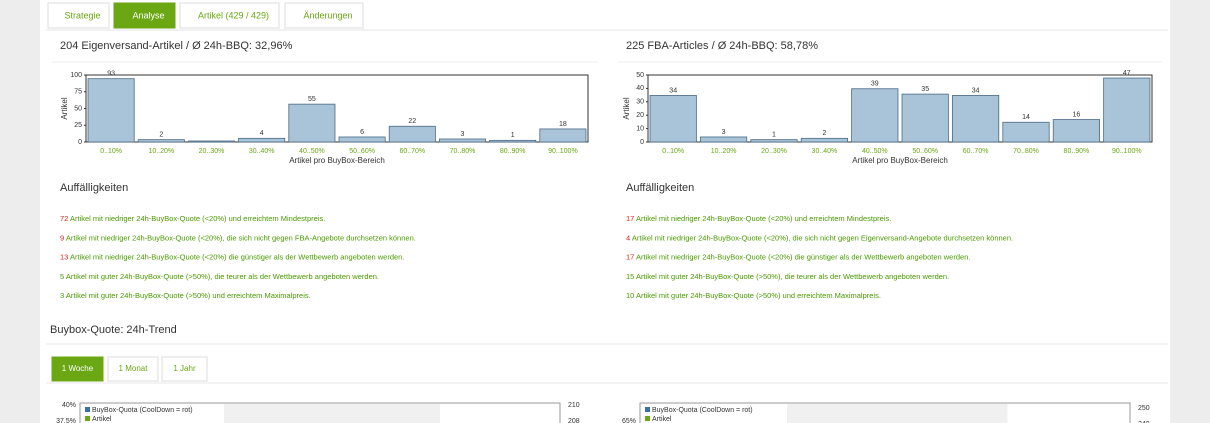  I want to click on bar-value-label: 35, so click(925, 89).